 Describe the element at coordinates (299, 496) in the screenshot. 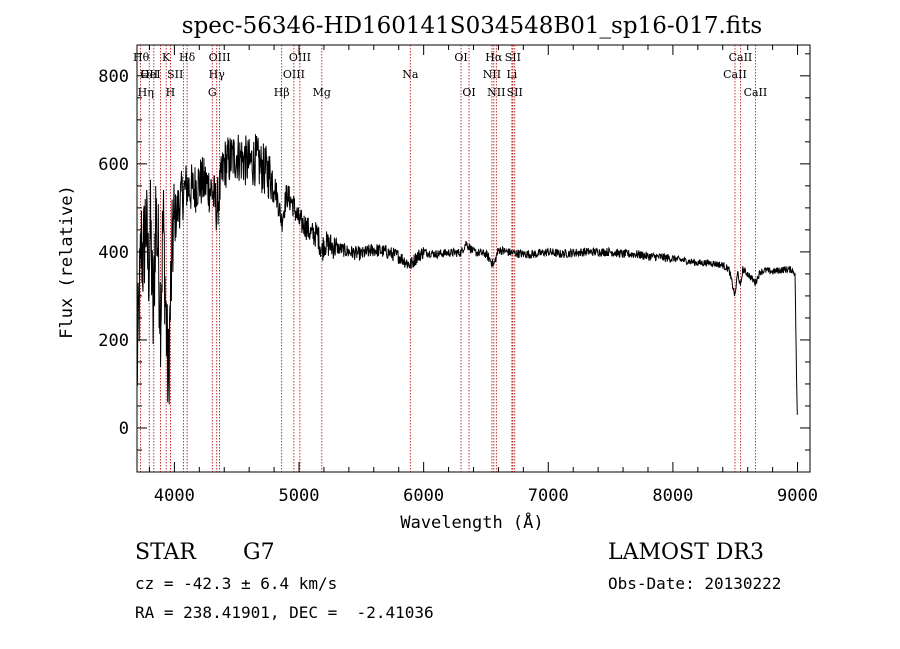

I see `x-tick-label: 5000` at that location.